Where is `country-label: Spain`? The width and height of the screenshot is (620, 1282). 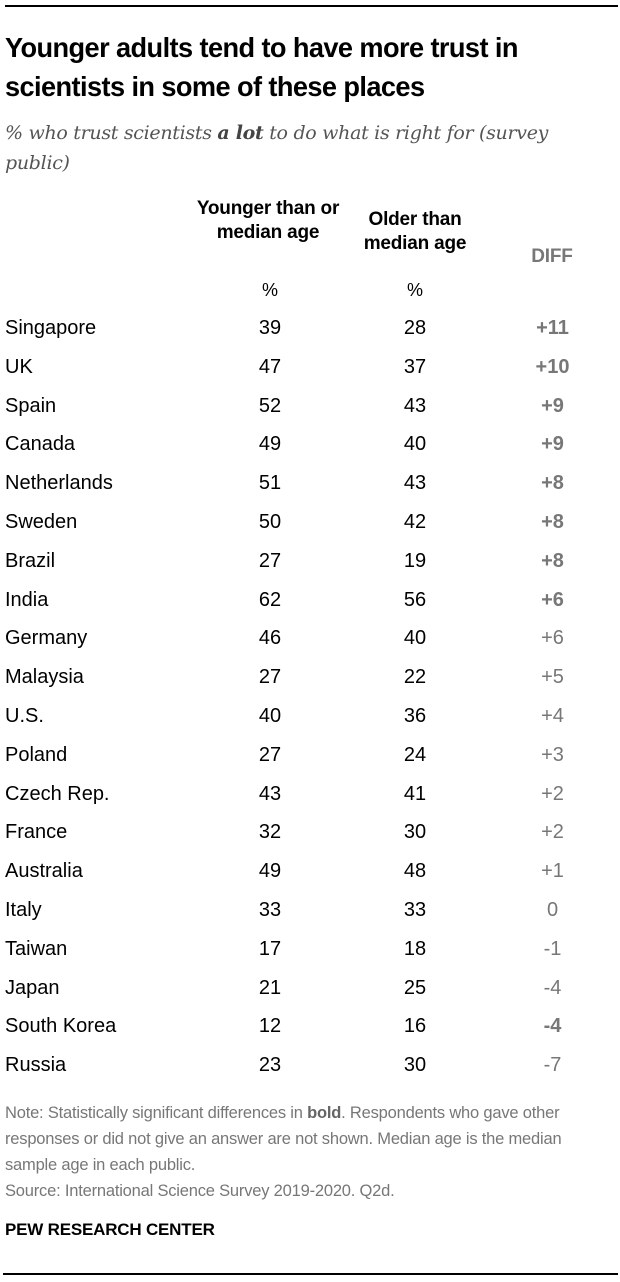 country-label: Spain is located at coordinates (31, 405).